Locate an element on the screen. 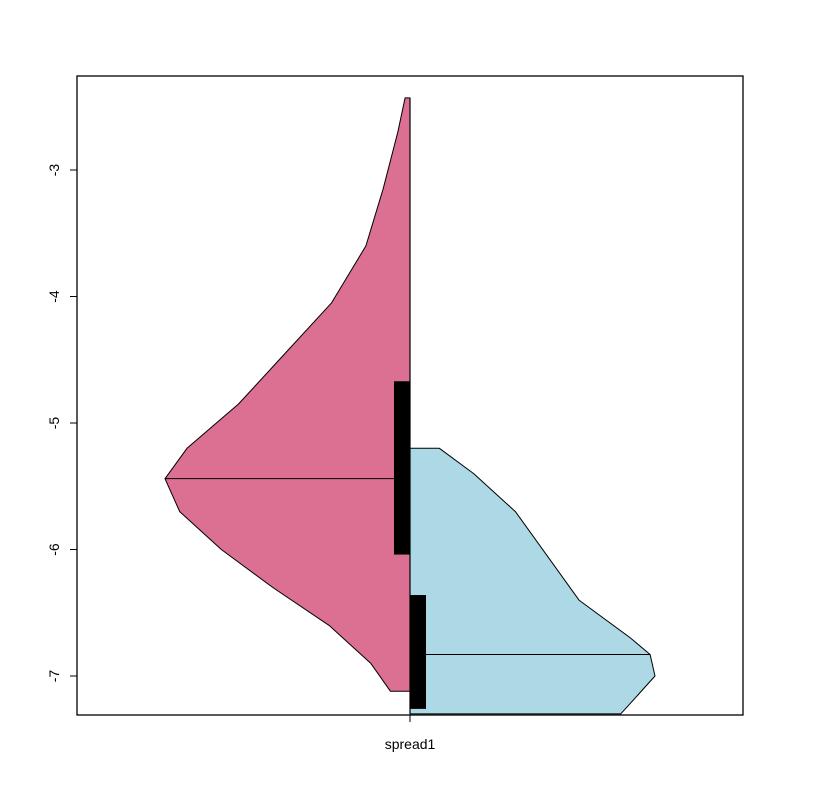 Image resolution: width=820 pixels, height=792 pixels. y-tick-label: -7 is located at coordinates (54, 676).